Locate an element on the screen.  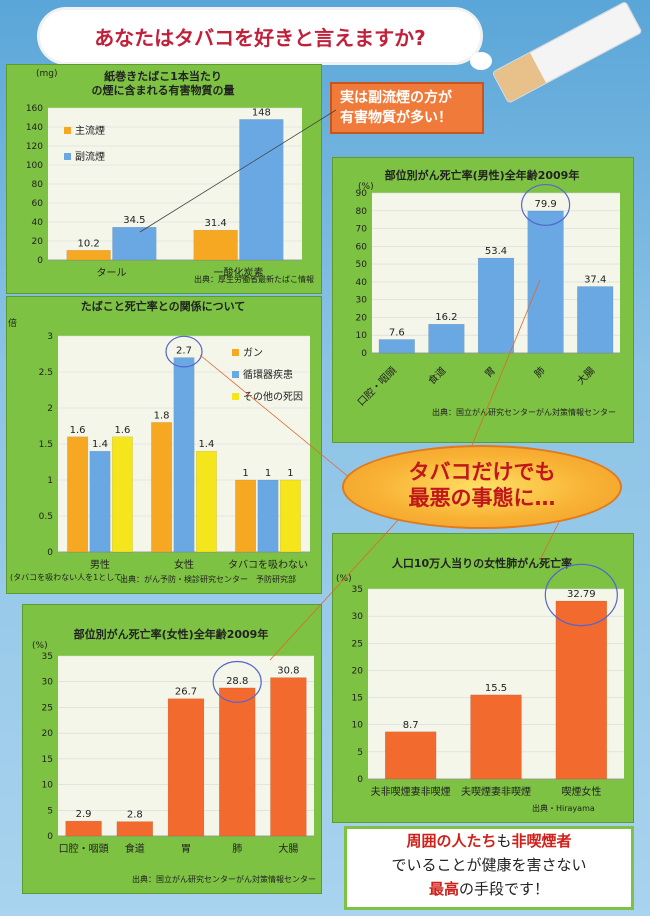
category-label: タバコを吸わない is located at coordinates (268, 565).